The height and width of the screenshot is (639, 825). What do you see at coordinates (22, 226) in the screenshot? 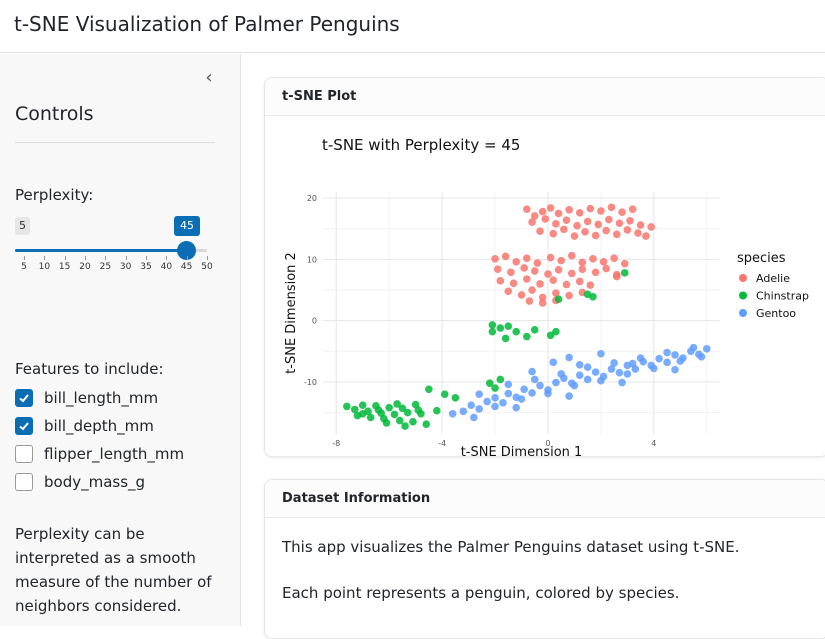
I see `slider-min-badge: 5` at bounding box center [22, 226].